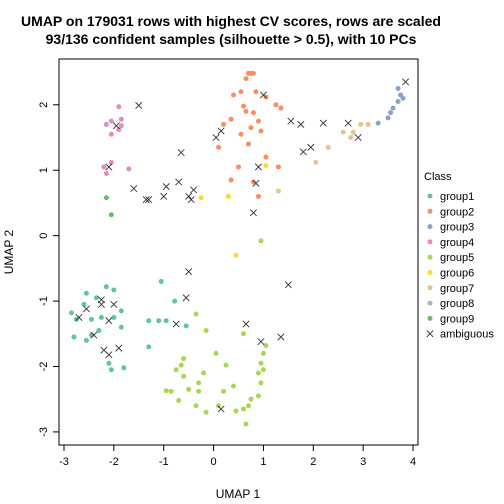 This screenshot has width=504, height=504. I want to click on legend-marker-group8, so click(430, 303).